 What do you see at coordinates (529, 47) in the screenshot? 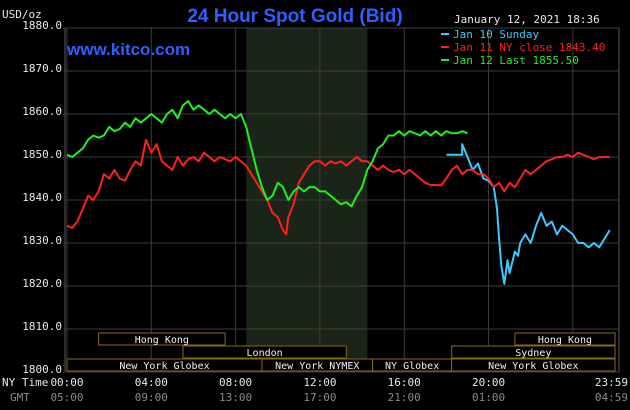
I see `legend-label-ny-close: Jan 11 NY close 1843.40` at bounding box center [529, 47].